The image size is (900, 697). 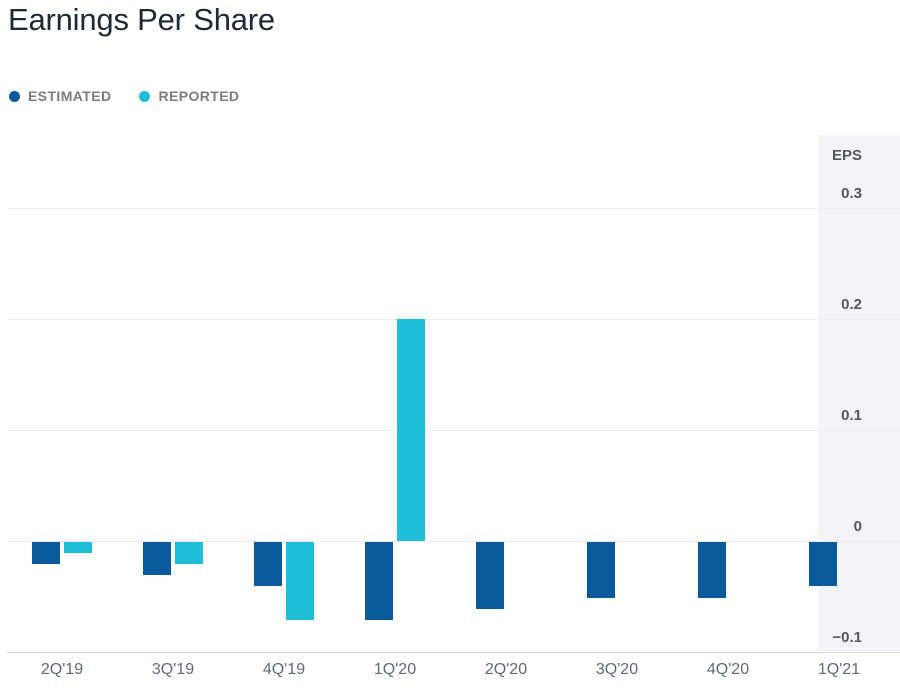 I want to click on x-tick-label: 1Q'21, so click(x=839, y=669).